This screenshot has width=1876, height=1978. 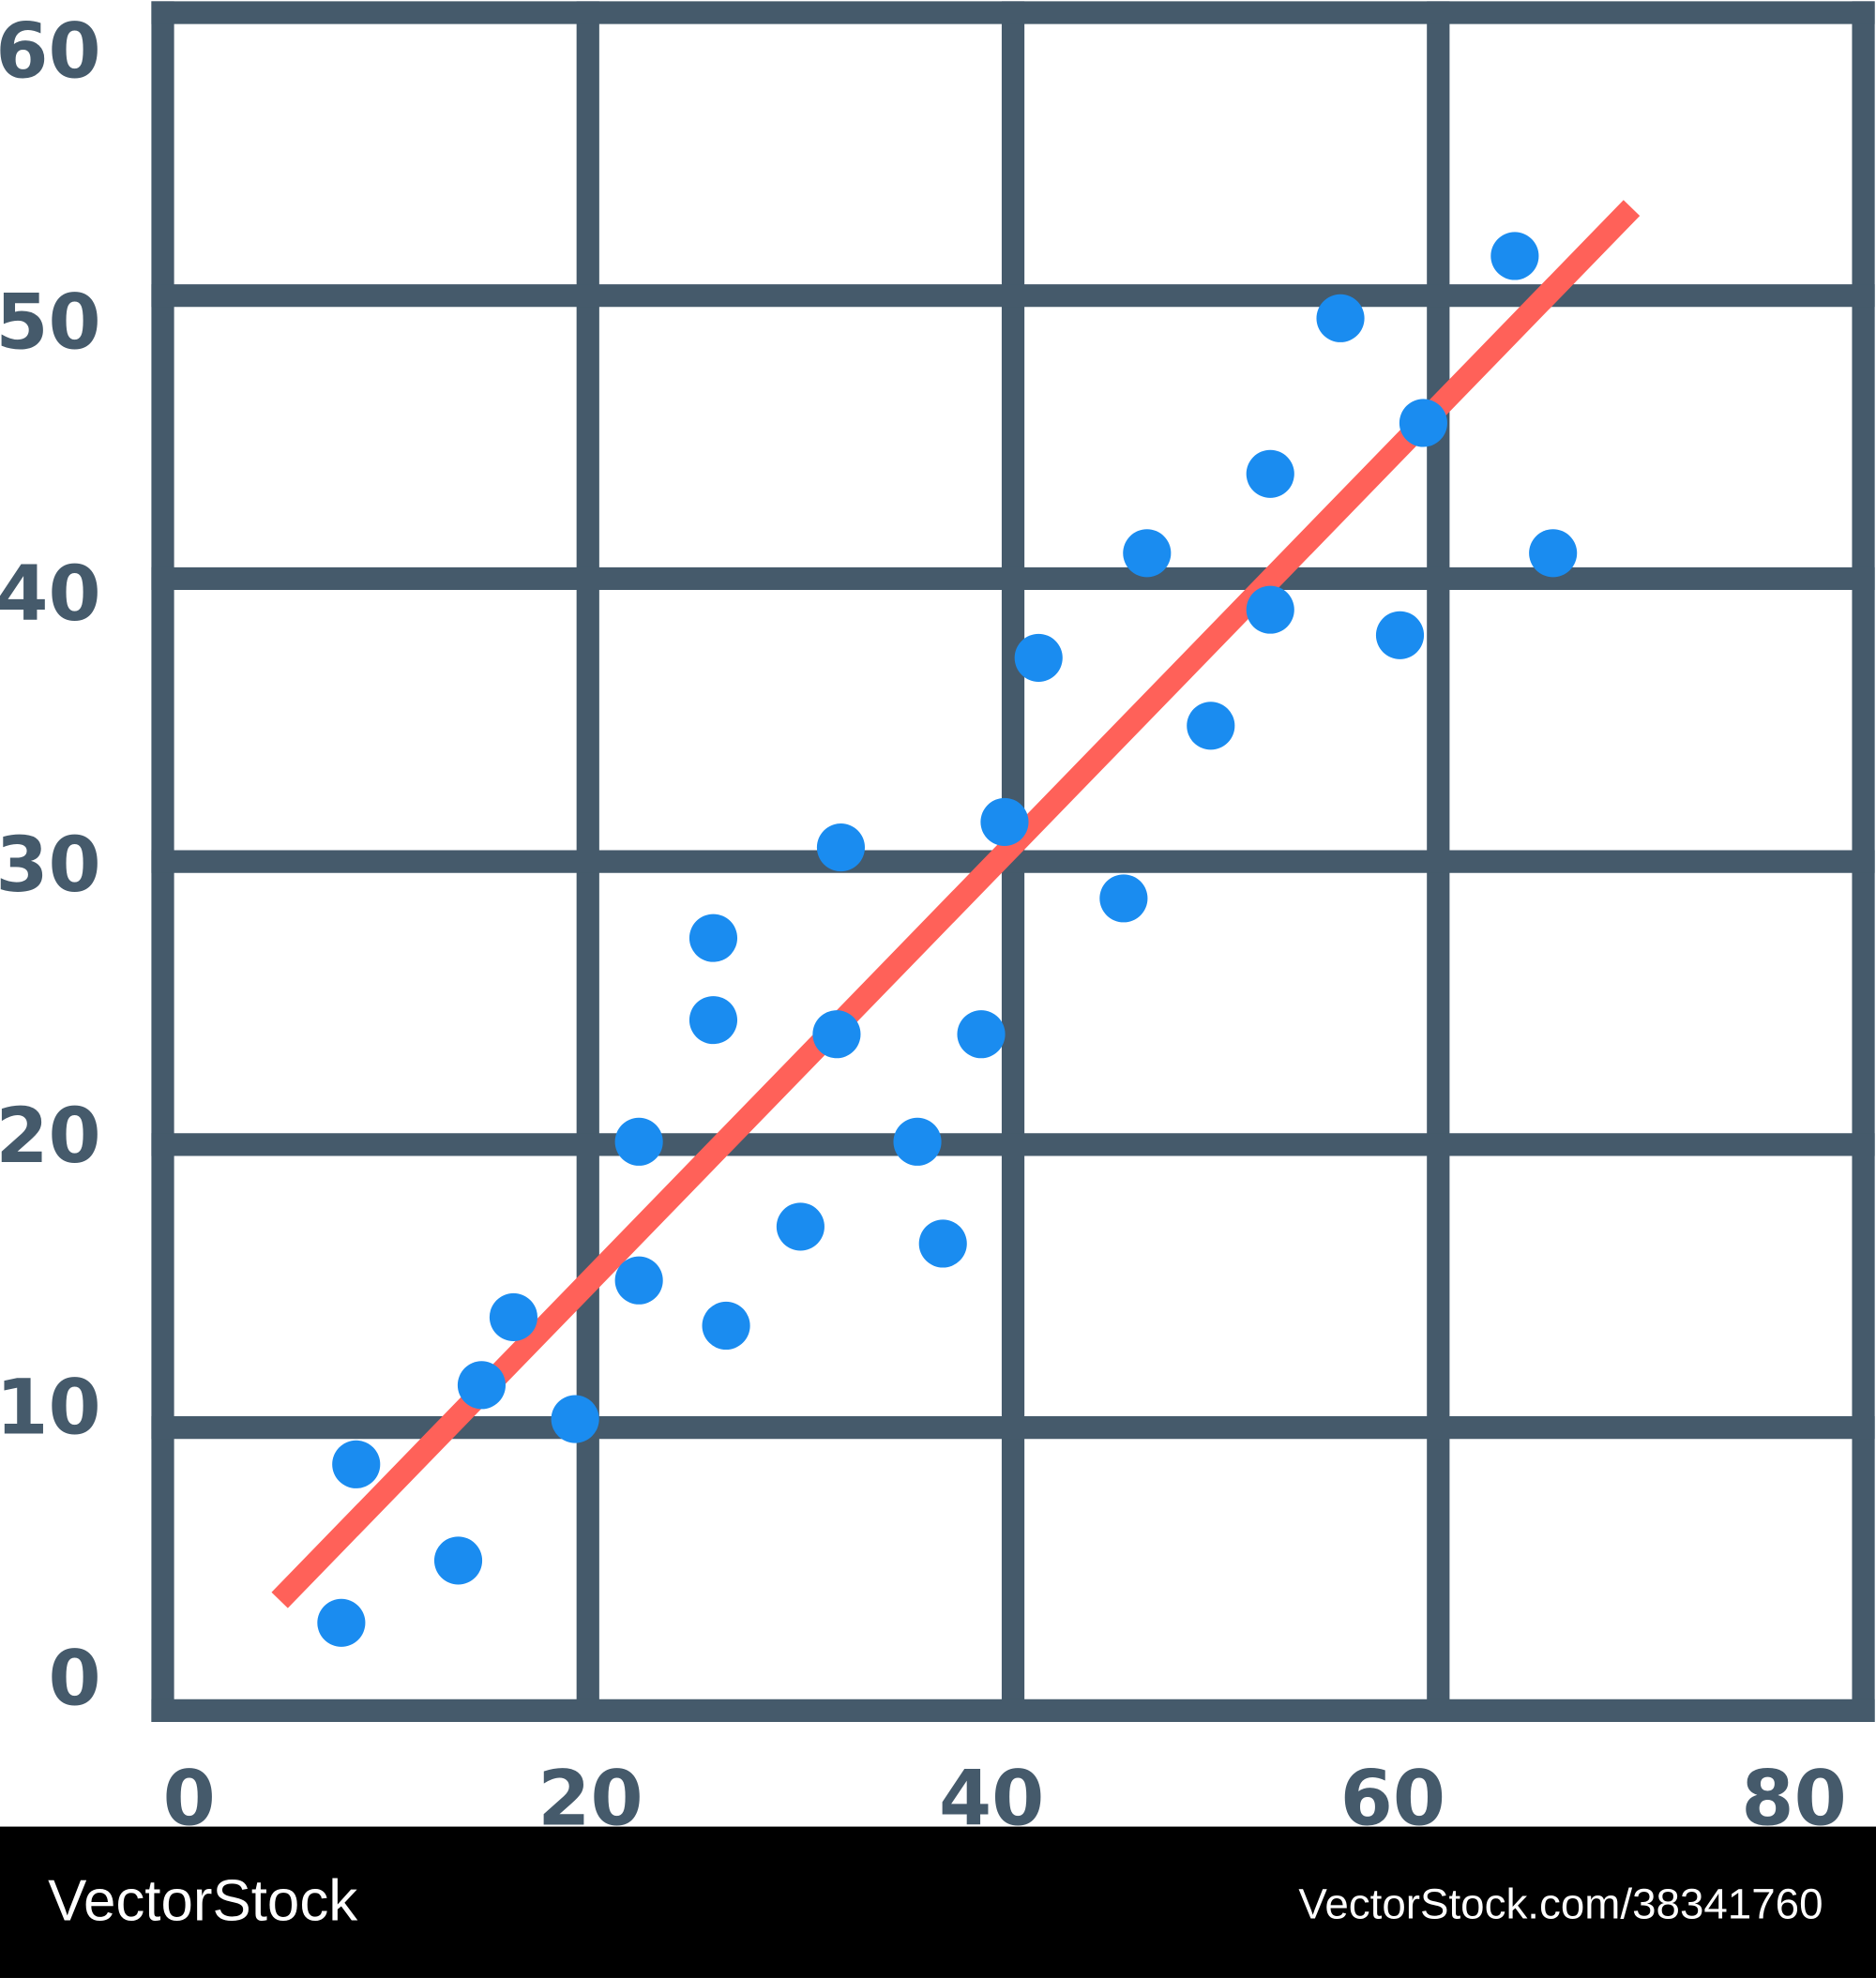 I want to click on x-tick-label: 0, so click(x=189, y=1799).